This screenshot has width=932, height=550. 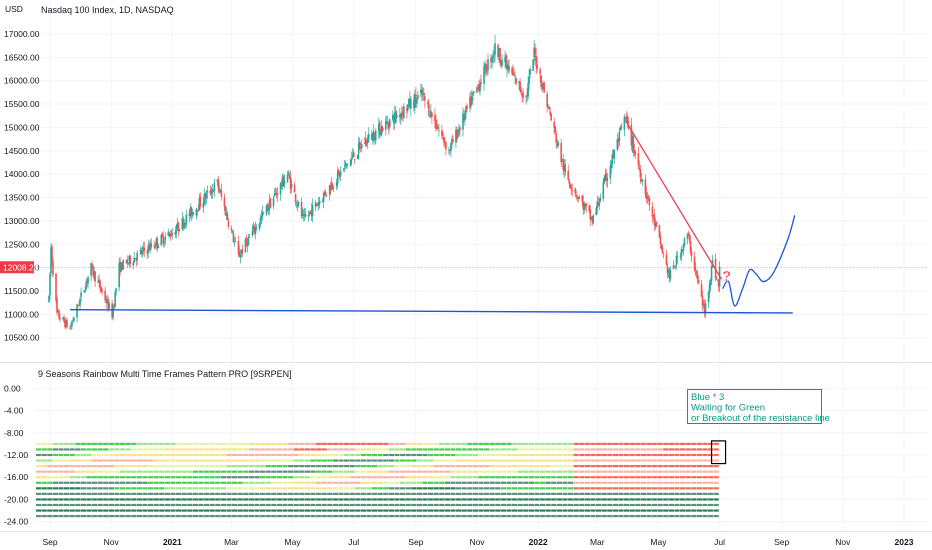 What do you see at coordinates (726, 276) in the screenshot?
I see `question-mark: ?` at bounding box center [726, 276].